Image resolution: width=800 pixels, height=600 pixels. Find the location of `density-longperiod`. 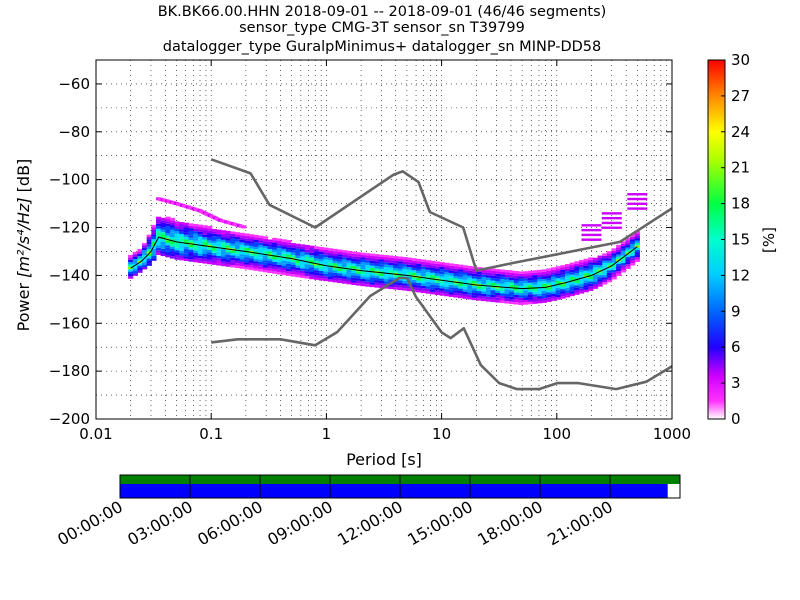

density-longperiod is located at coordinates (637, 199).